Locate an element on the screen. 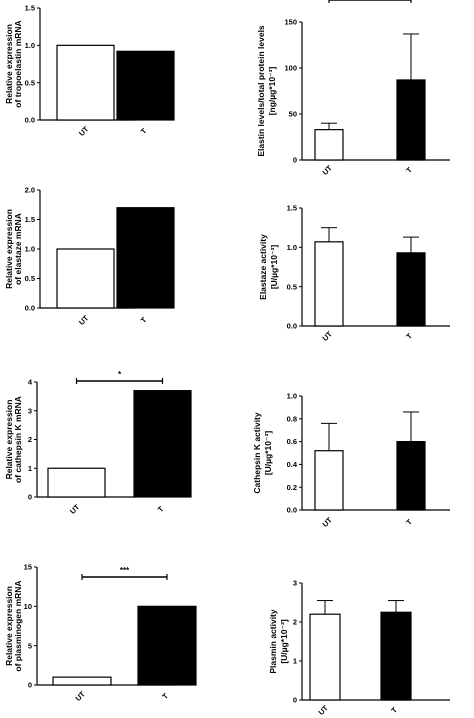  y-tick-label: 2.0 is located at coordinates (30, 190).